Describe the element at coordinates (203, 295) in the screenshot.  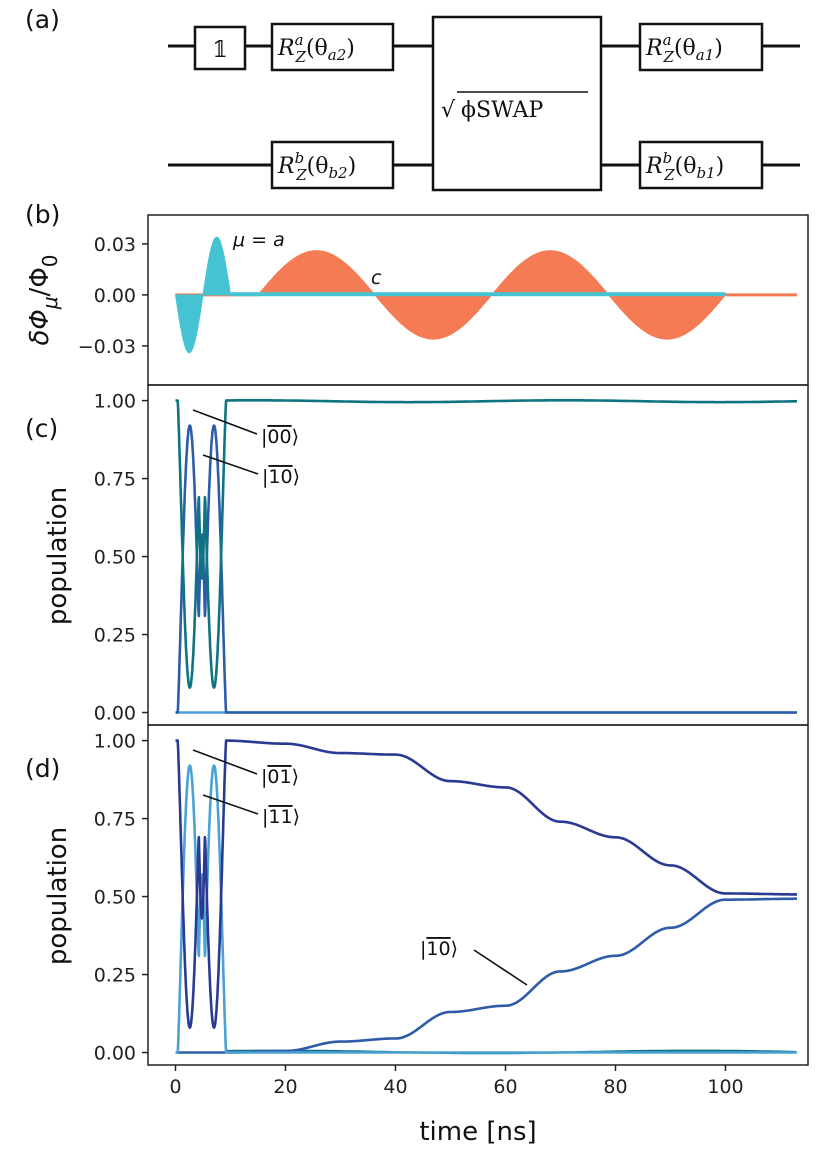
I see `series-a-pulse` at that location.